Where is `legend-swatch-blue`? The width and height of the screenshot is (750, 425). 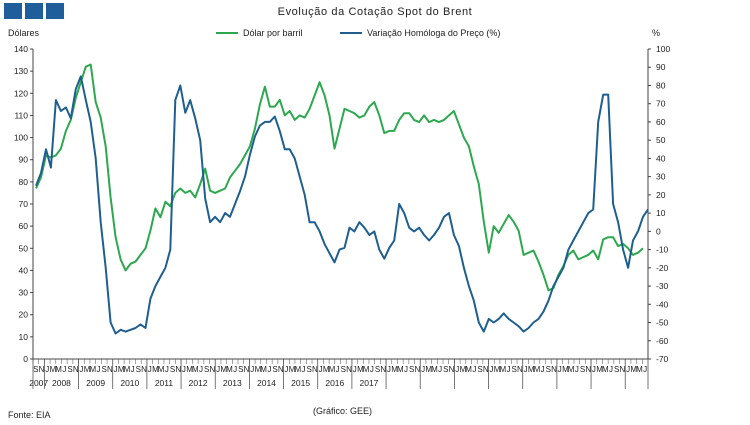
legend-swatch-blue is located at coordinates (351, 33).